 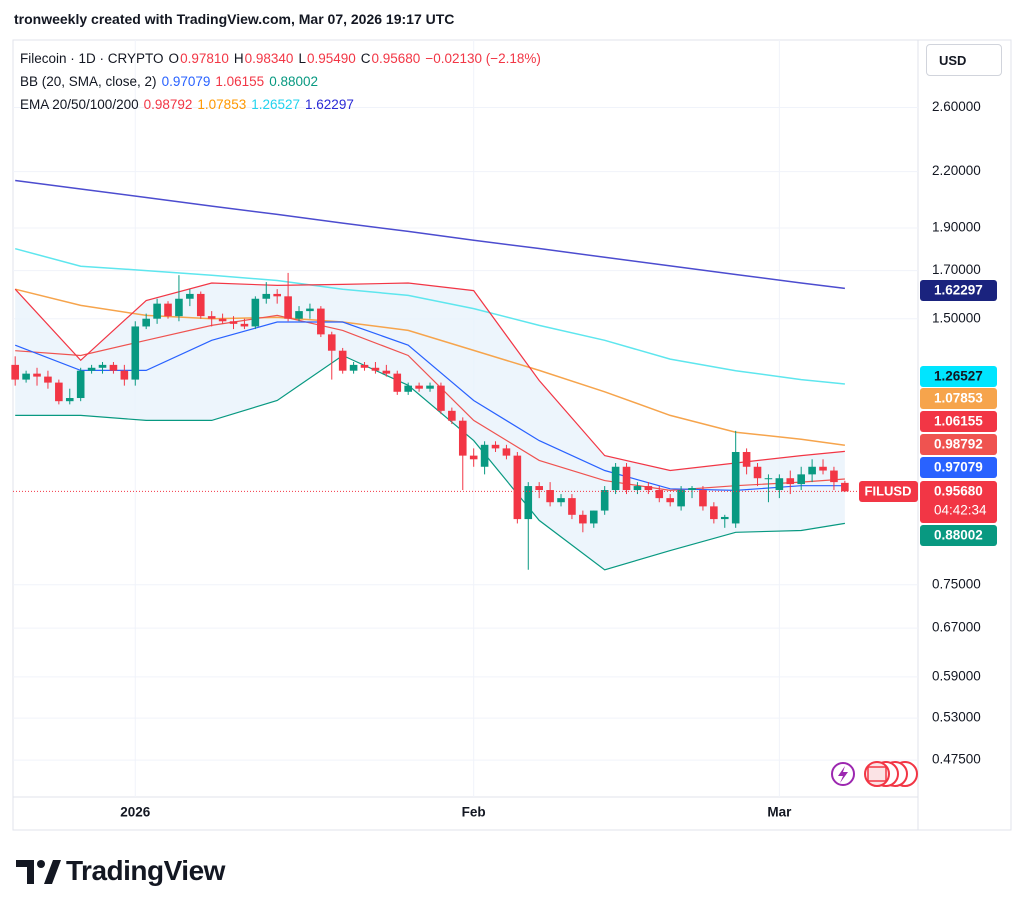 What do you see at coordinates (877, 774) in the screenshot?
I see `flag-icon` at bounding box center [877, 774].